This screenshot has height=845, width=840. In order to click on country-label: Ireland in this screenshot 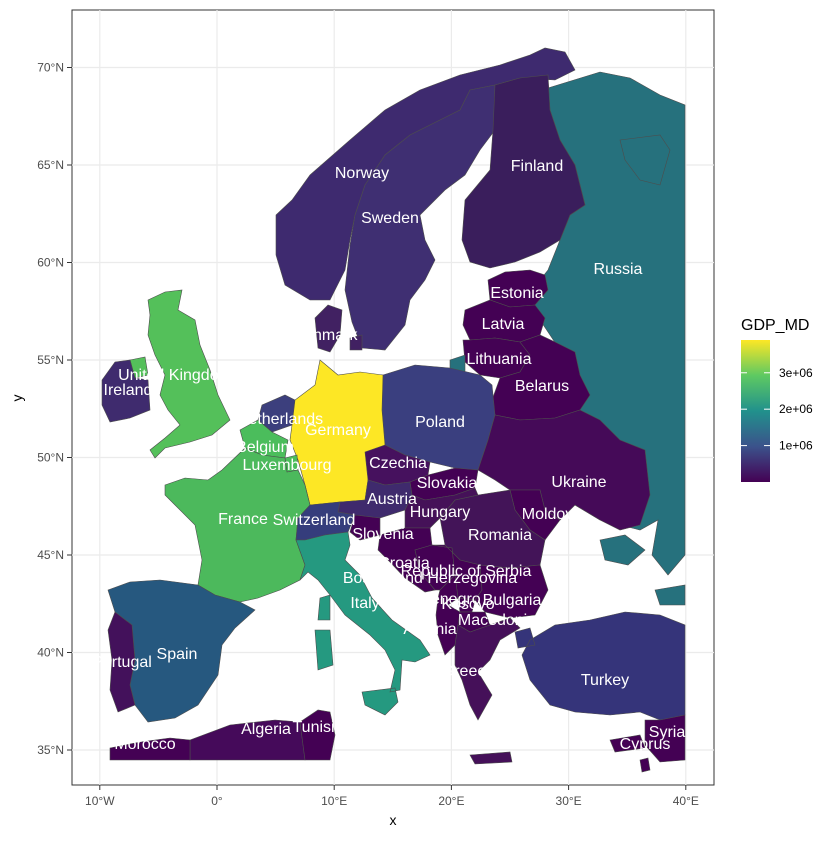, I will do `click(128, 390)`.